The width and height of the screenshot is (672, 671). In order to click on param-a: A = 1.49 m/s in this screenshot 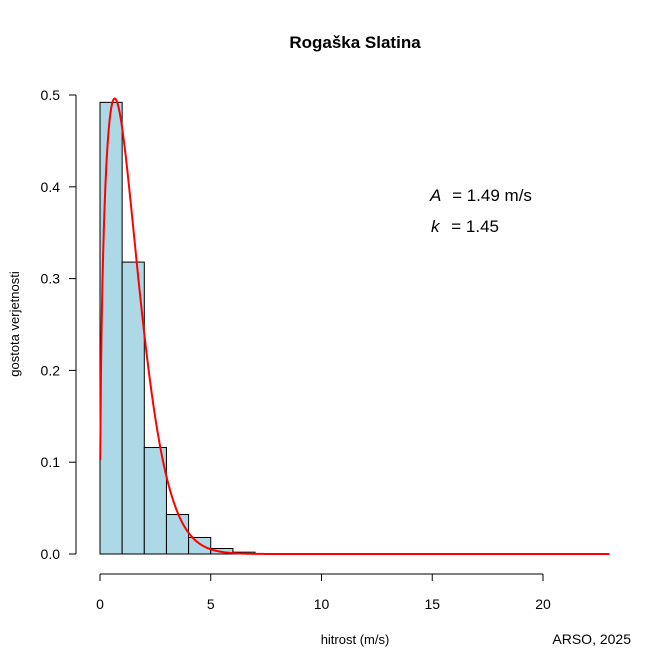, I will do `click(480, 195)`.